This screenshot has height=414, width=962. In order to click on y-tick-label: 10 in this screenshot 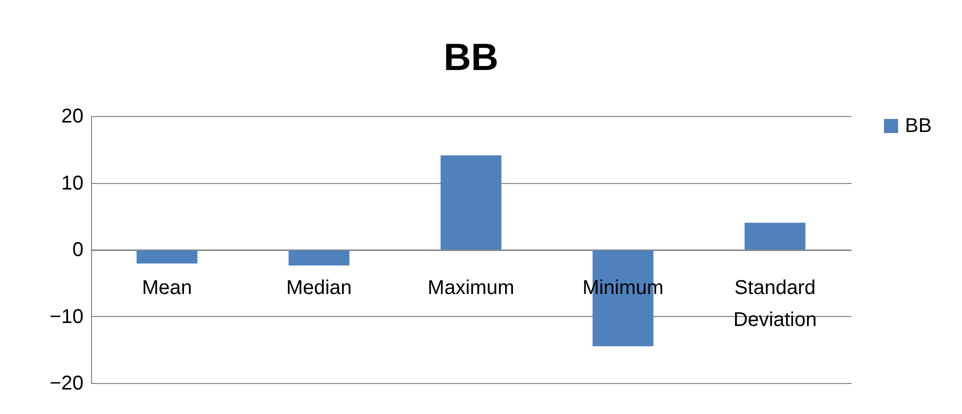, I will do `click(72, 183)`.